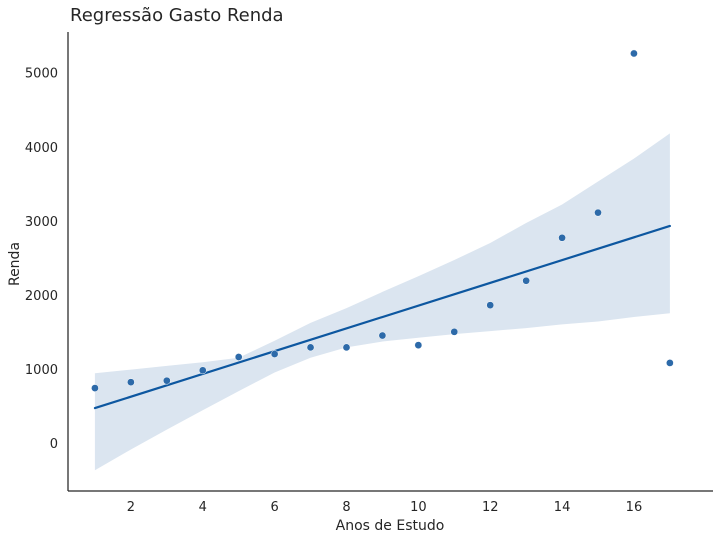 The width and height of the screenshot is (718, 540). I want to click on x-tick-label: 2, so click(131, 507).